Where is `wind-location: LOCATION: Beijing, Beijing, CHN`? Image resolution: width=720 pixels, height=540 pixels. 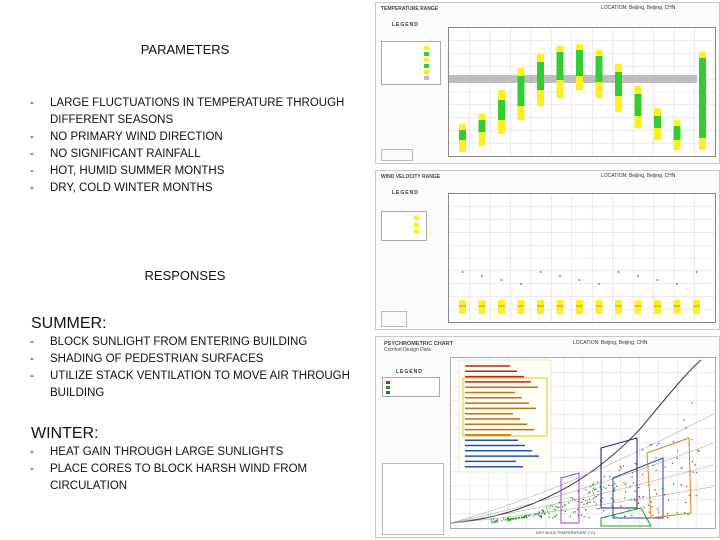
wind-location: LOCATION: Beijing, Beijing, CHN is located at coordinates (638, 176).